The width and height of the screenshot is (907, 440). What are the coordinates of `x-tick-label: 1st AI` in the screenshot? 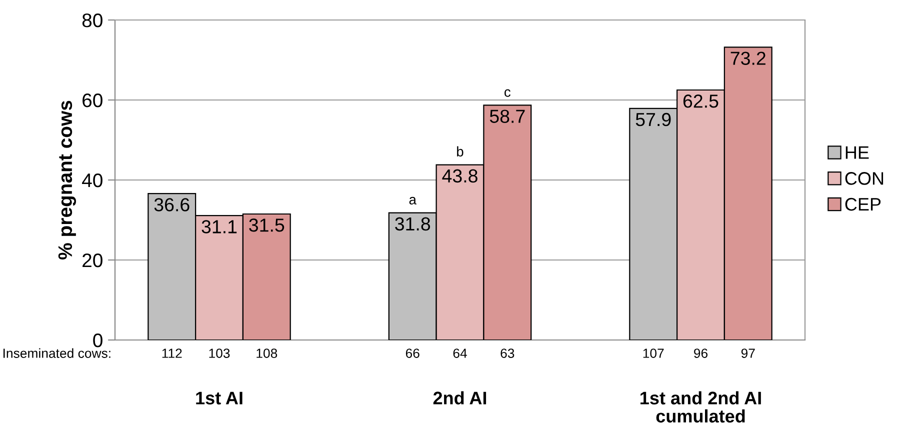 It's located at (219, 398).